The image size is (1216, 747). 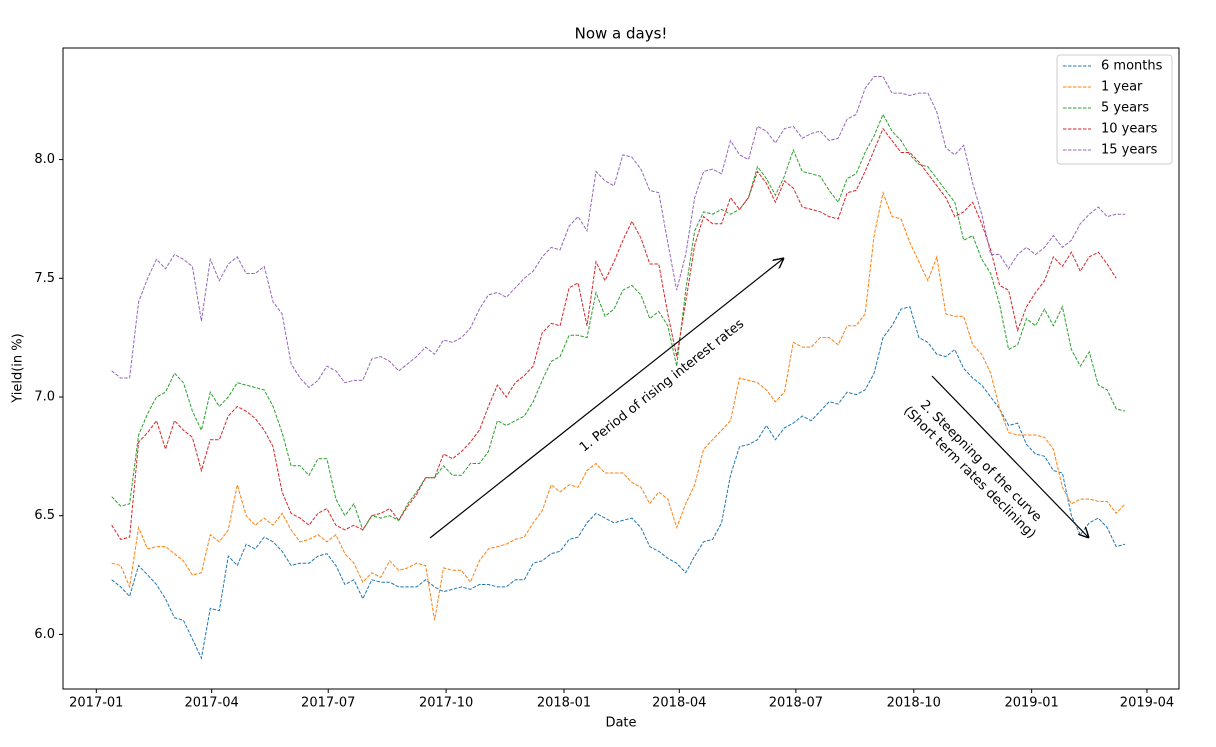 What do you see at coordinates (211, 703) in the screenshot?
I see `x-tick-label: 2017-04` at bounding box center [211, 703].